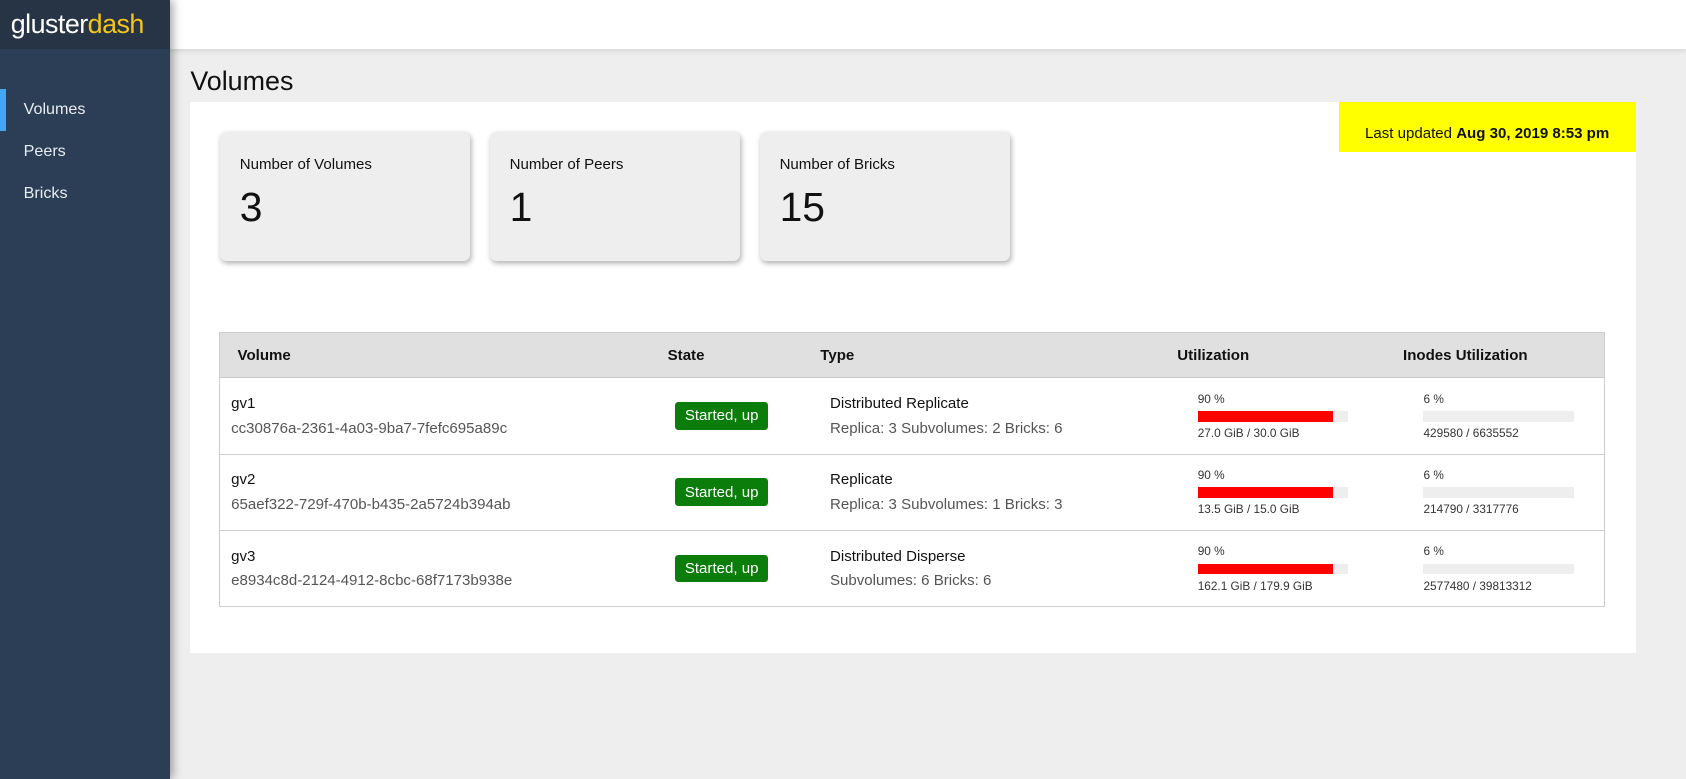 This screenshot has width=1686, height=779. What do you see at coordinates (345, 197) in the screenshot?
I see `card-volumes: Number of Volumes 3` at bounding box center [345, 197].